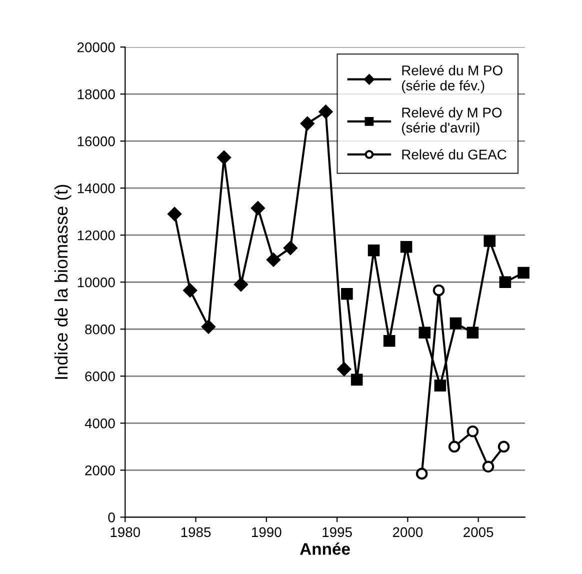 This screenshot has width=582, height=574. I want to click on x-tick-label: 1995, so click(337, 532).